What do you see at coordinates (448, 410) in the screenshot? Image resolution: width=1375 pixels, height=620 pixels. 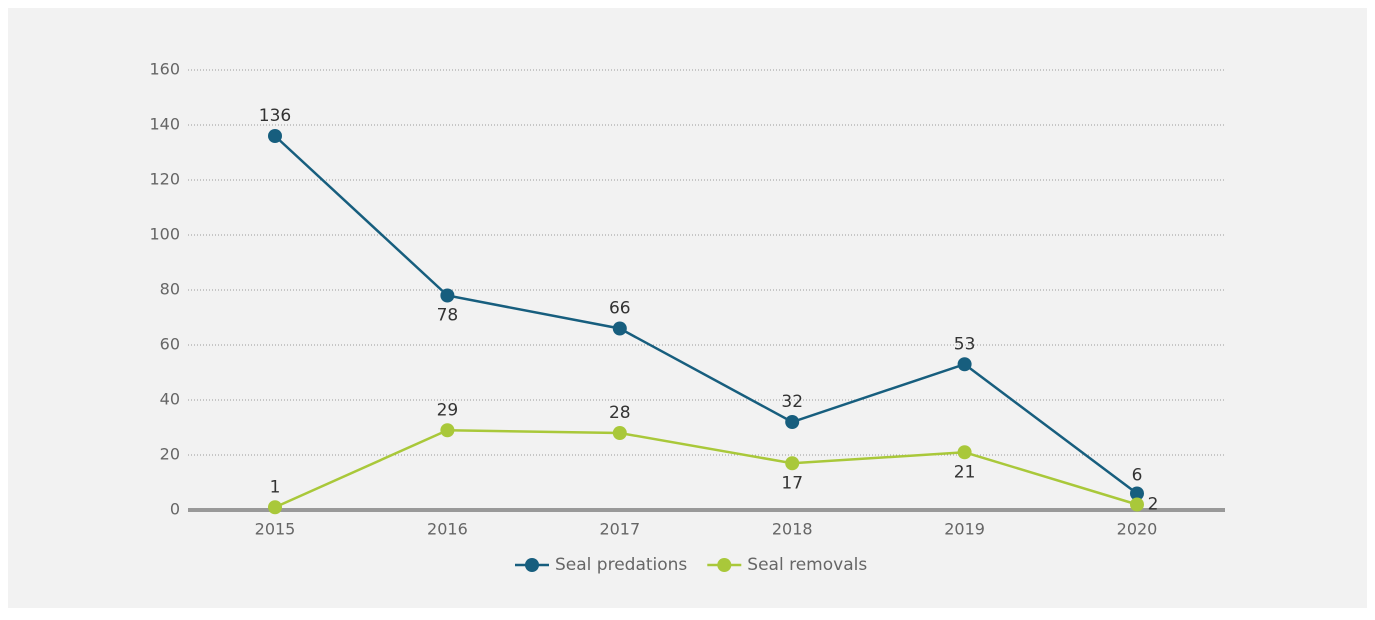 I see `data-label: 29` at bounding box center [448, 410].